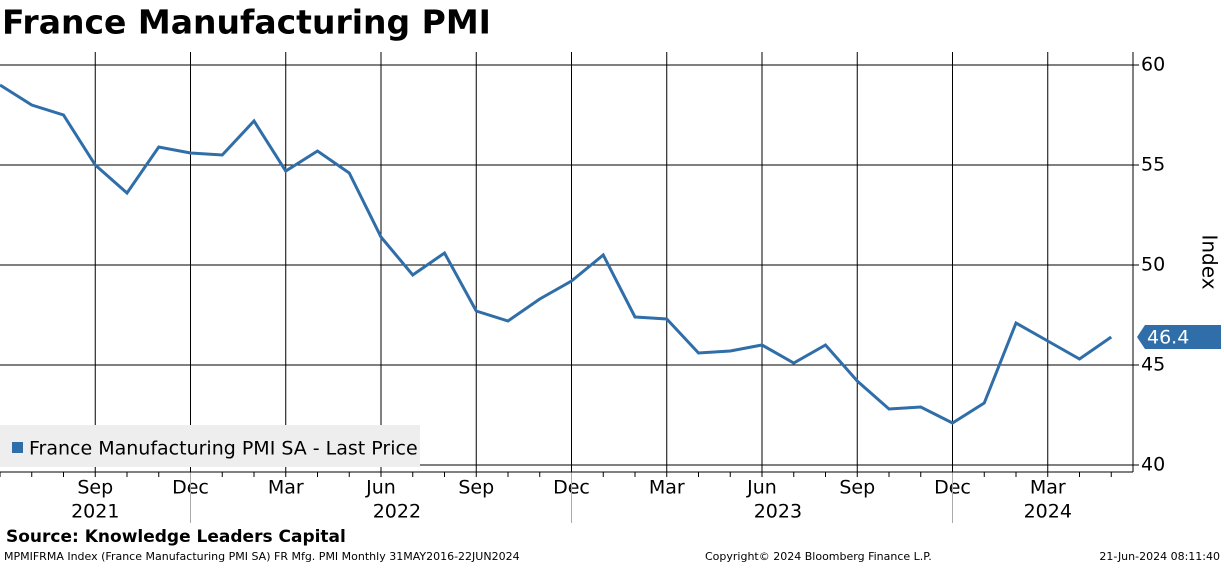  What do you see at coordinates (1048, 512) in the screenshot?
I see `year-label: 2024` at bounding box center [1048, 512].